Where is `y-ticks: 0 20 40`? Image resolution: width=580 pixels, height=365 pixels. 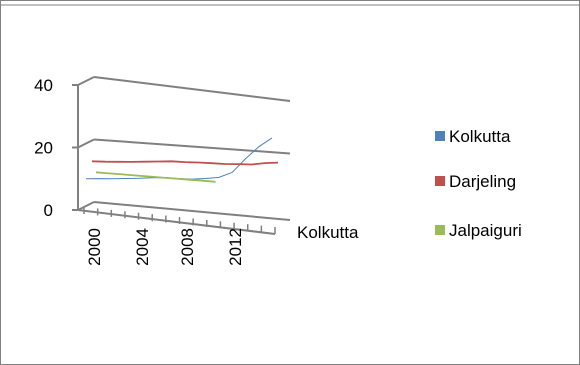 y-ticks: 0 20 40 is located at coordinates (43, 148).